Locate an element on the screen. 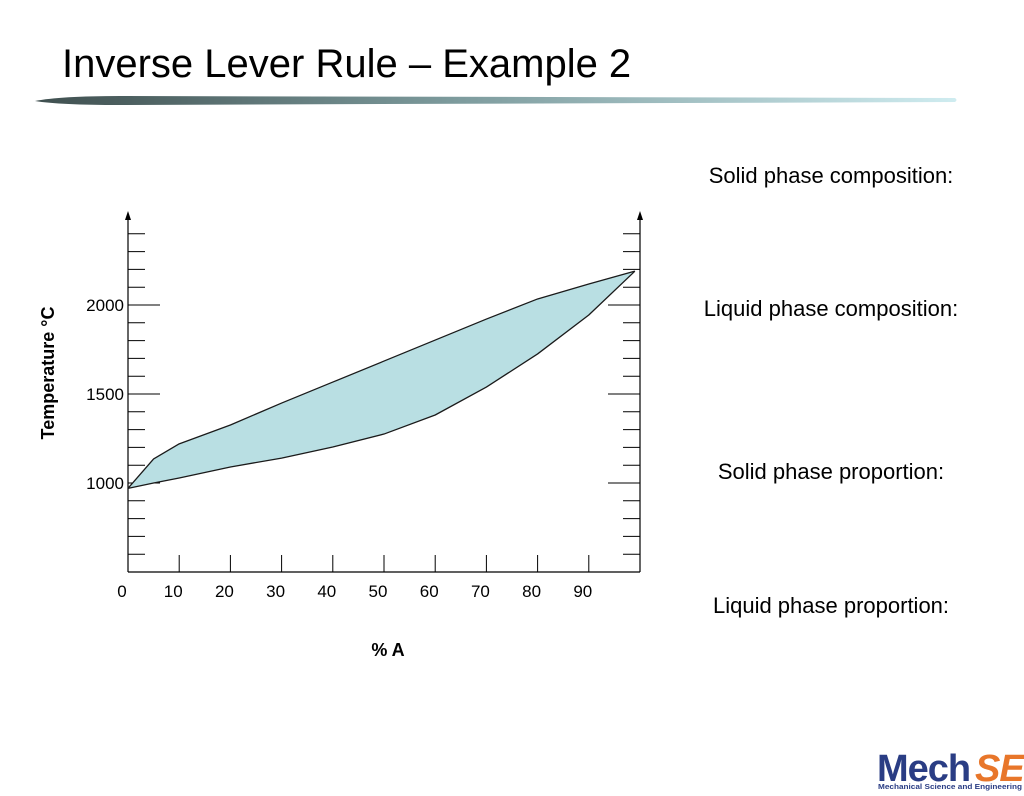 The height and width of the screenshot is (796, 1024). y-tick-label: 1000 is located at coordinates (105, 483).